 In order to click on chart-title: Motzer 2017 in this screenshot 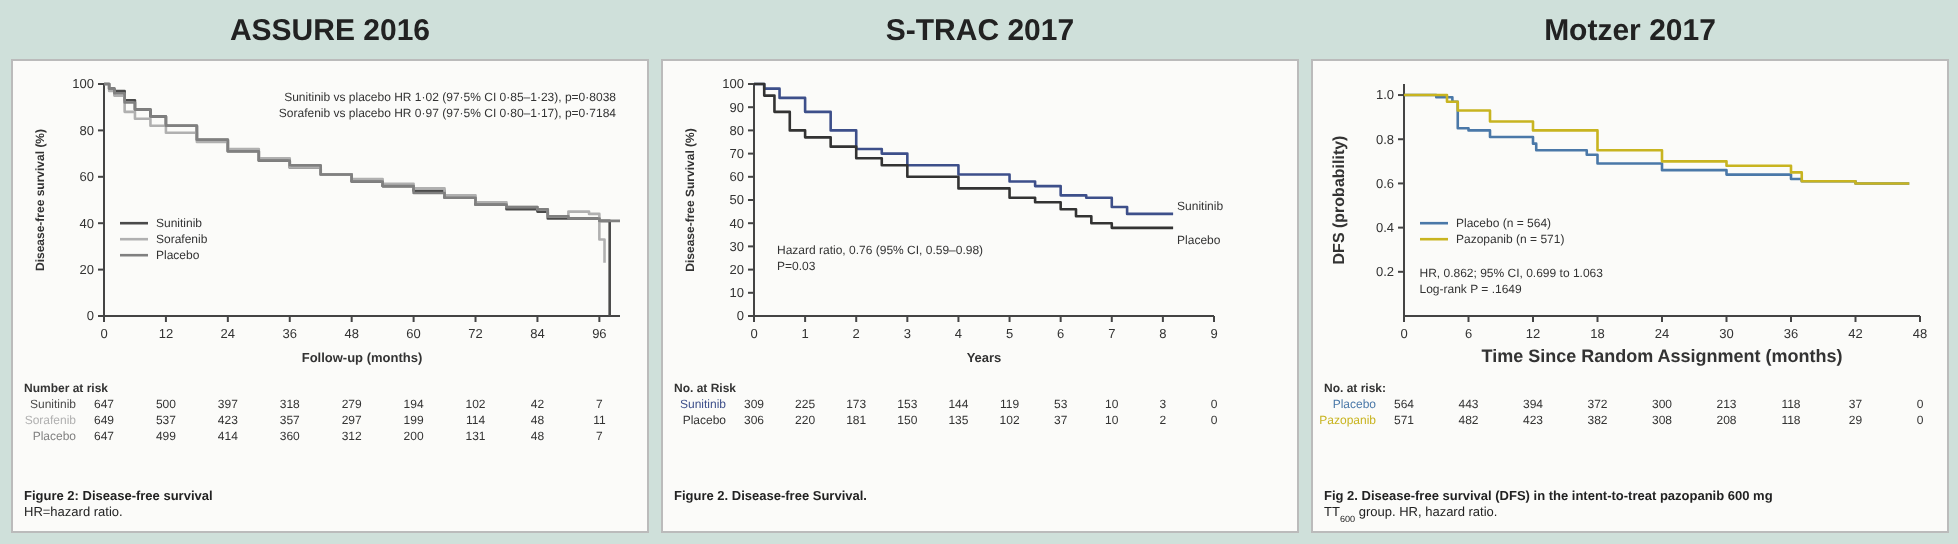, I will do `click(1630, 31)`.